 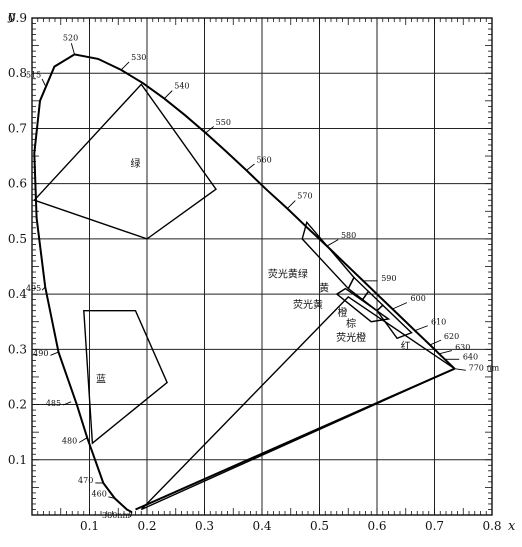 I want to click on wavelength-label: 610, so click(x=438, y=322).